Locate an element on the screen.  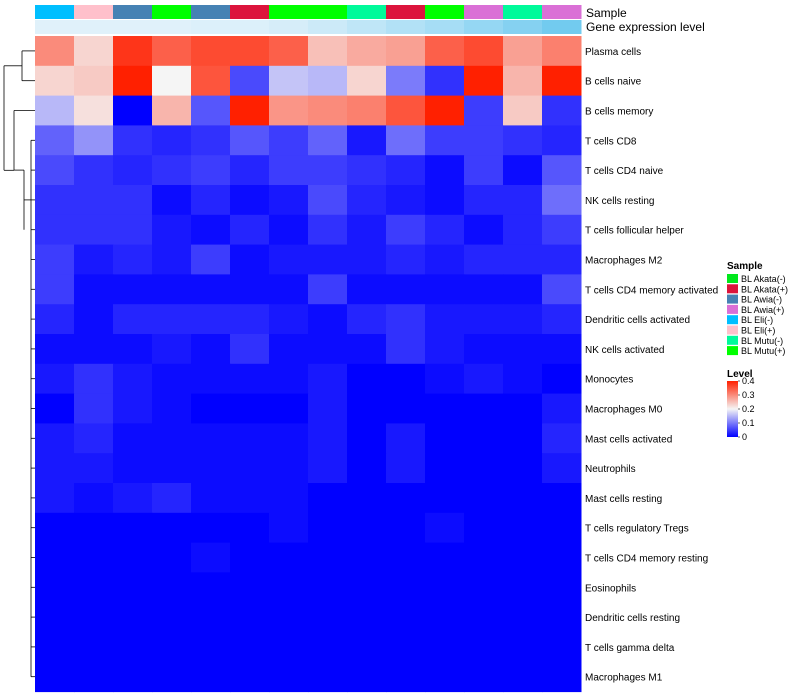
row-label: T cells gamma delta is located at coordinates (630, 648).